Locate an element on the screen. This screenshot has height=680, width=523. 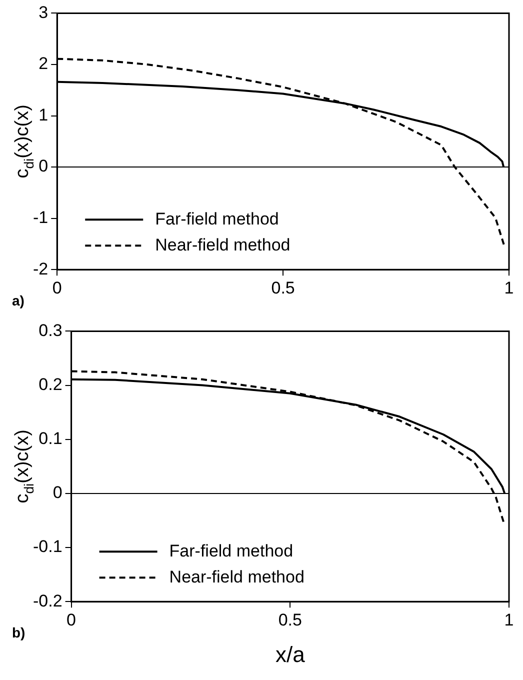
y-tick-label: 0.2 is located at coordinates (50, 384).